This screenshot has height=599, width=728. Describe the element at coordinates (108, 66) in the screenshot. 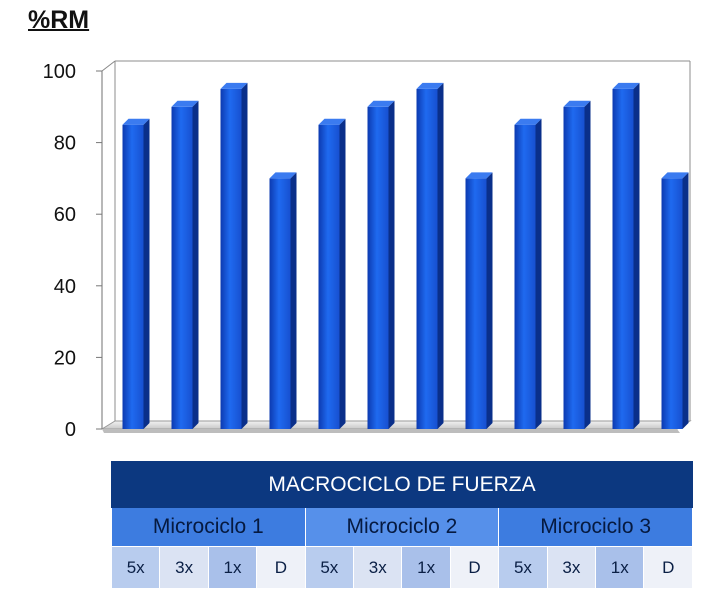

I see `y-axis-top-link` at that location.